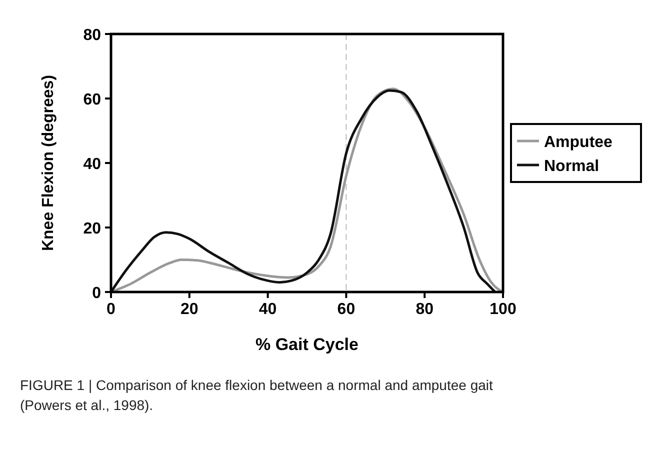  I want to click on x-axis-title: % Gait Cycle, so click(307, 344).